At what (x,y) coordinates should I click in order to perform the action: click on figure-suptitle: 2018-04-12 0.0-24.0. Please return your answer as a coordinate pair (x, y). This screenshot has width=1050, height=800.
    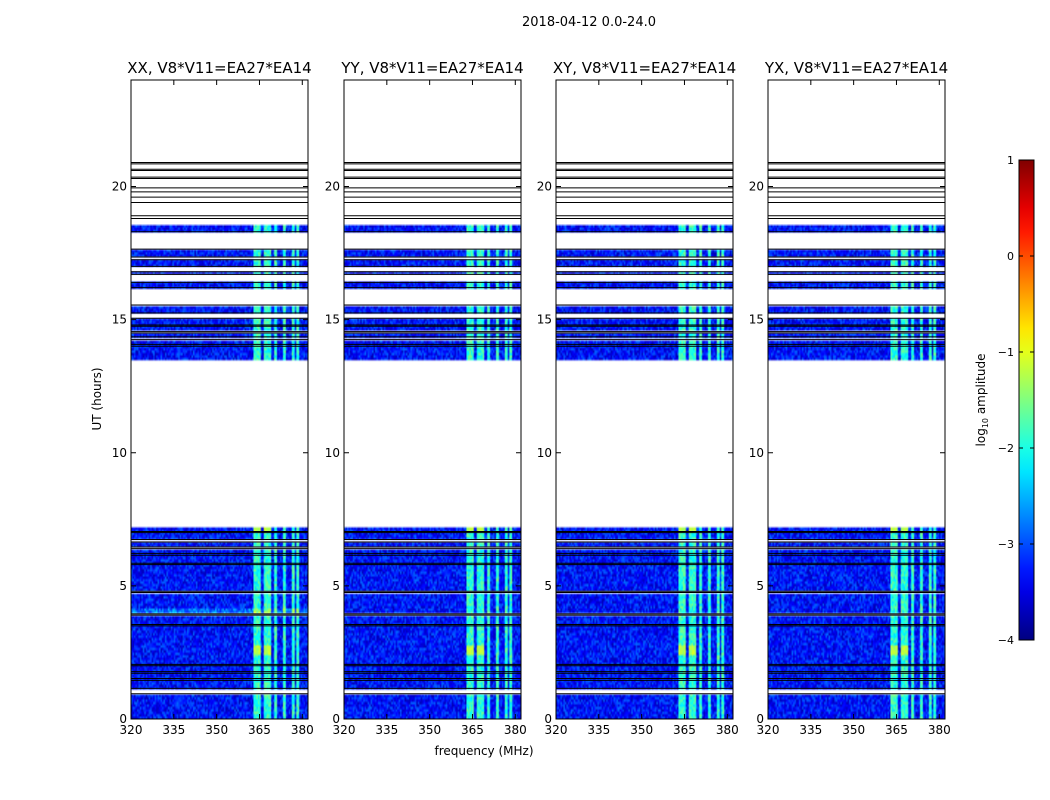
    Looking at the image, I should click on (589, 22).